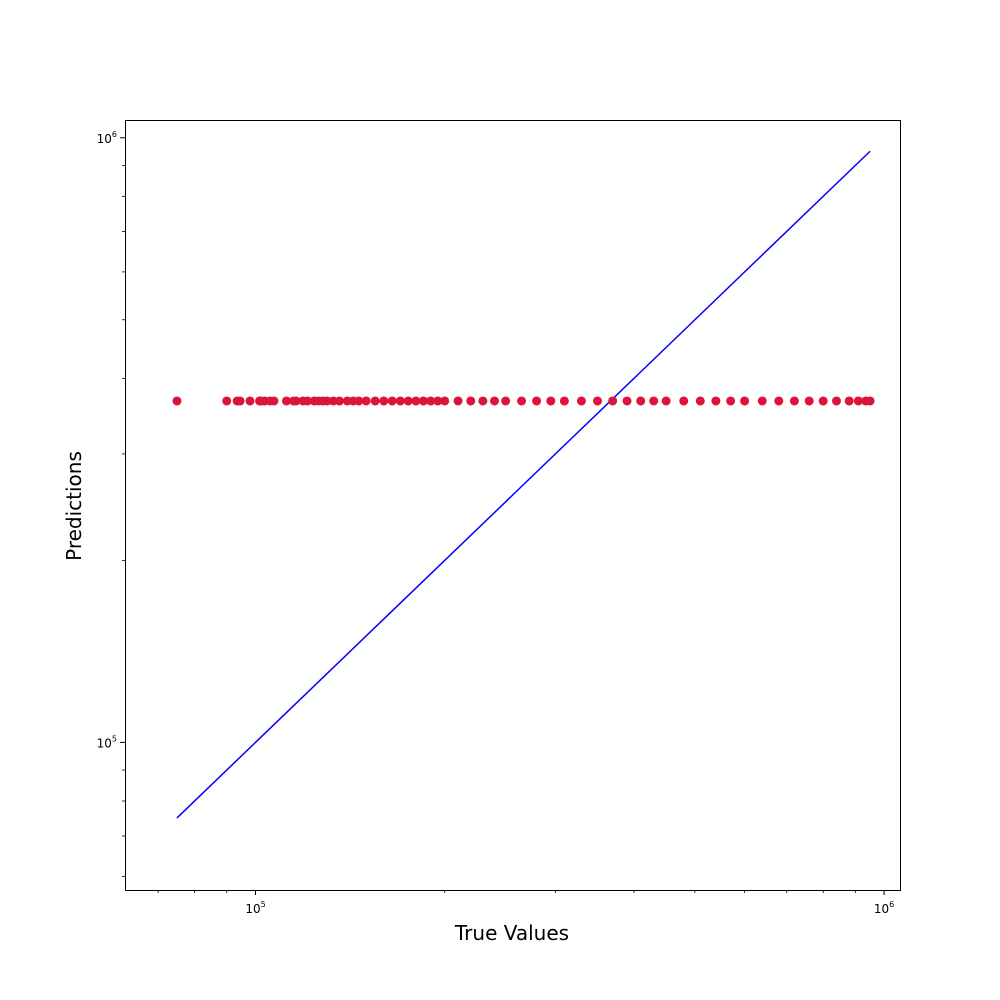 The width and height of the screenshot is (1000, 1000). I want to click on y-axis-label: Predictions, so click(74, 506).